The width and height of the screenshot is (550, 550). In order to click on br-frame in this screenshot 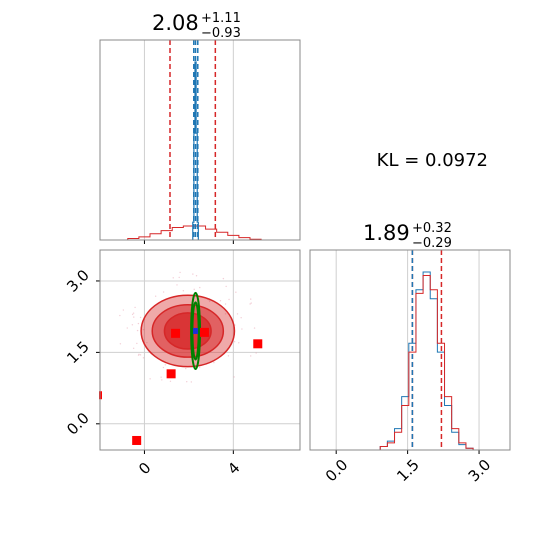, I will do `click(410, 350)`.